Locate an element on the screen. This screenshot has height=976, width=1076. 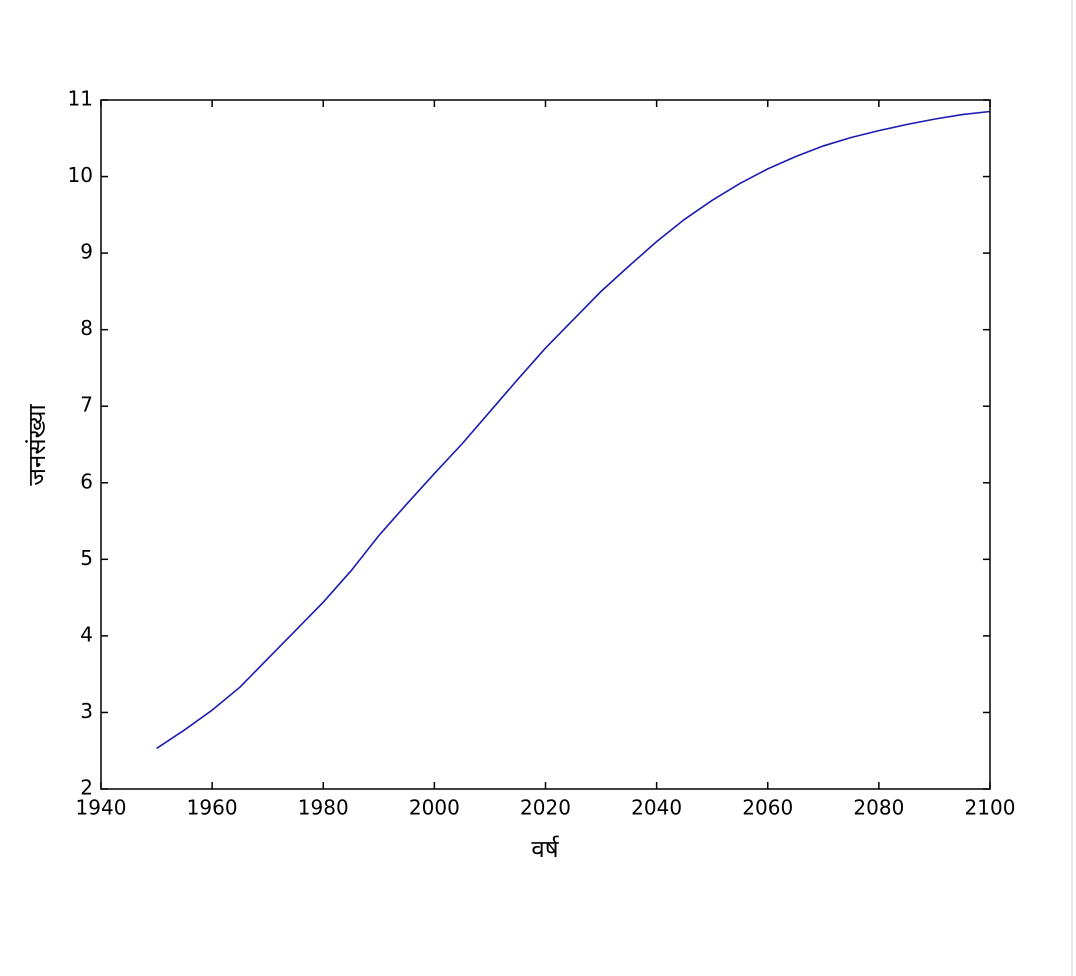
y-tick-label: 5 is located at coordinates (86, 558).